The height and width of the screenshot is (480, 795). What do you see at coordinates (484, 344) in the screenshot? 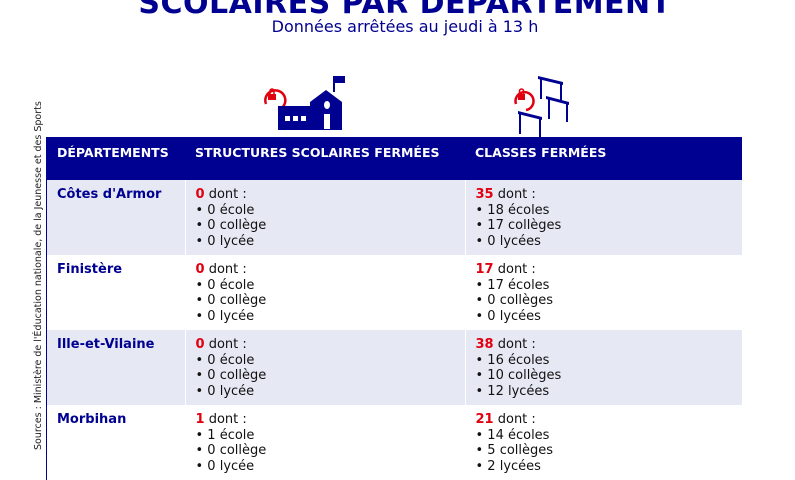
I see `classes-total: 38` at bounding box center [484, 344].